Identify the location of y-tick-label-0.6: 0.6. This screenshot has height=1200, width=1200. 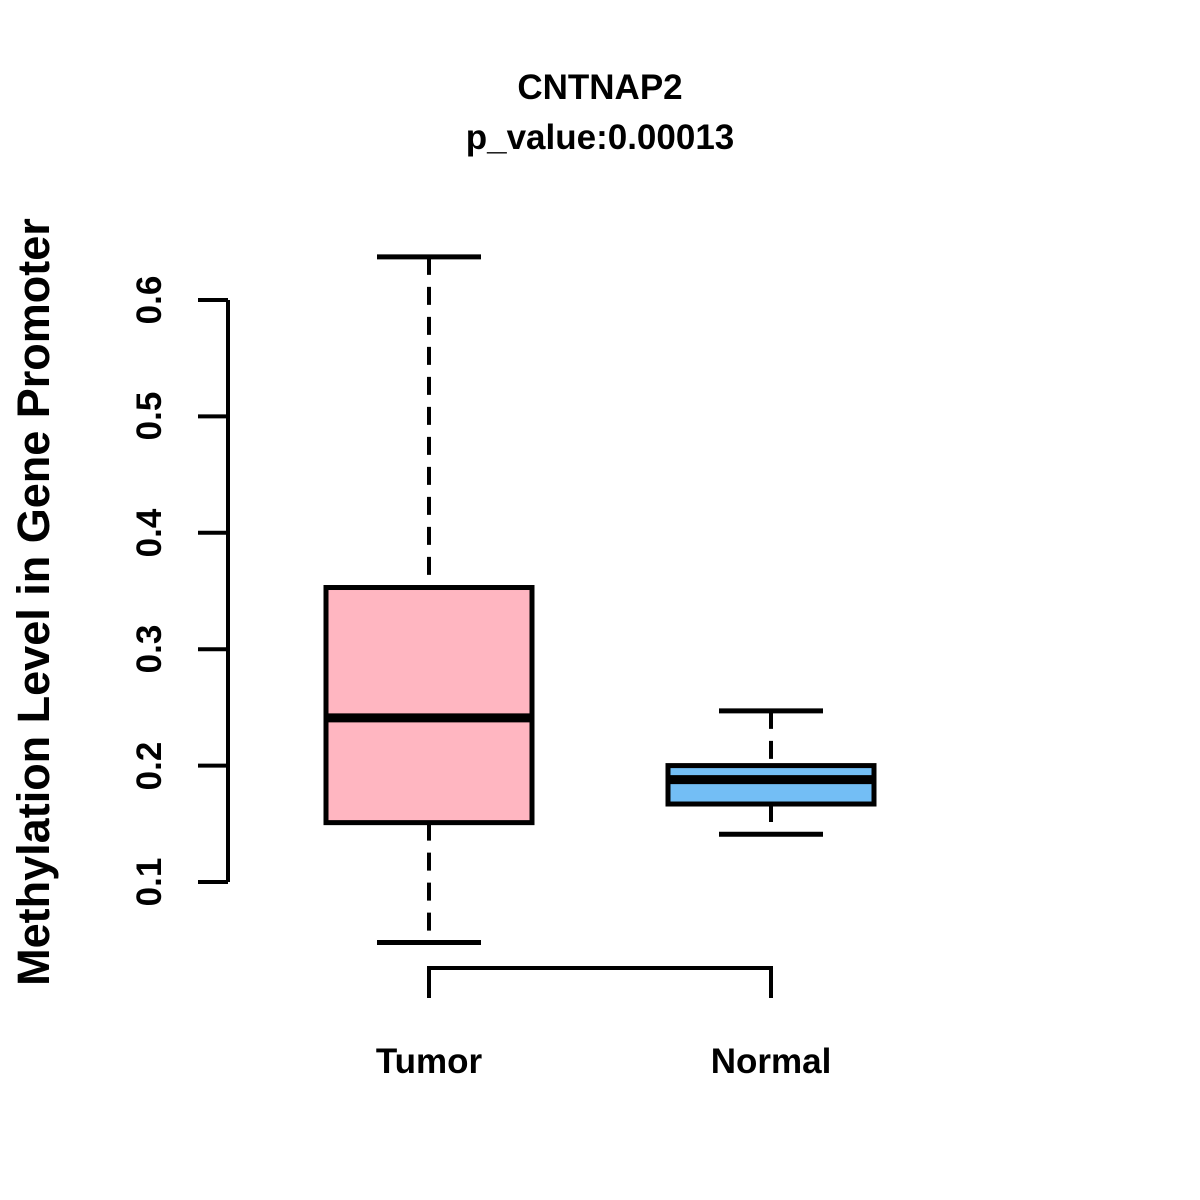
(149, 300).